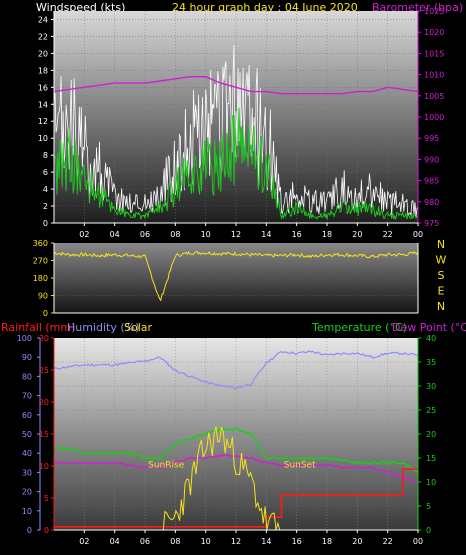 The width and height of the screenshot is (466, 555). What do you see at coordinates (434, 32) in the screenshot?
I see `barometer-tick-label: 1020` at bounding box center [434, 32].